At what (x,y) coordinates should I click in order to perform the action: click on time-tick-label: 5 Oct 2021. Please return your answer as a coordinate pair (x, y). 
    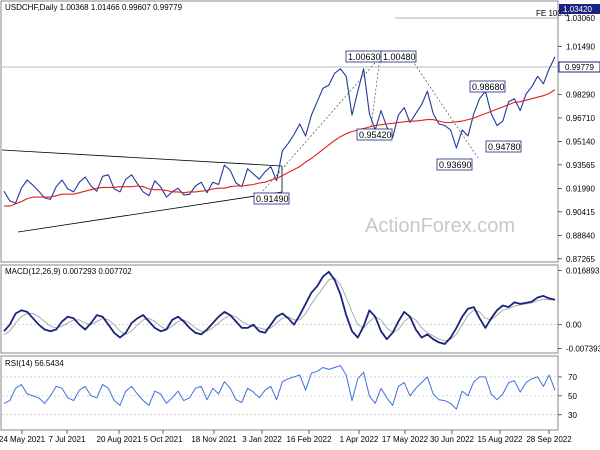
    Looking at the image, I should click on (163, 439).